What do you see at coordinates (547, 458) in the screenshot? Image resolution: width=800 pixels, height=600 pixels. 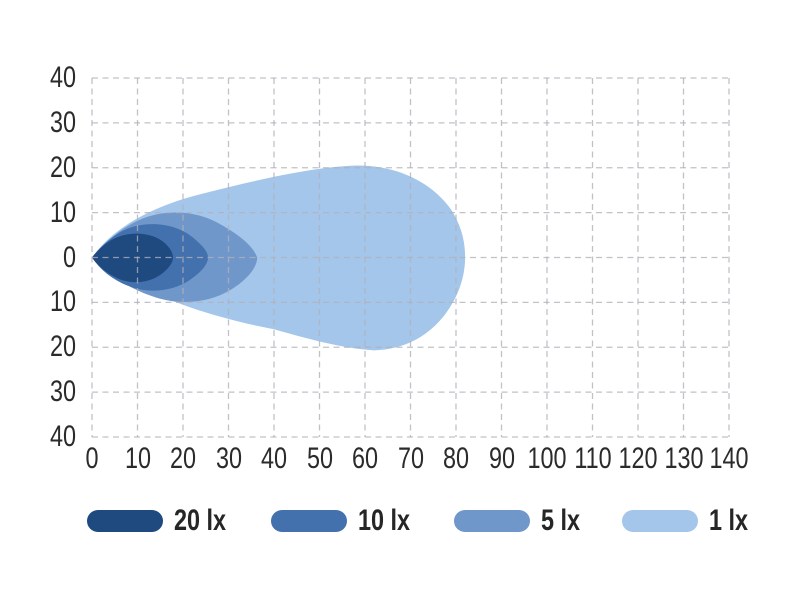 I see `x-tick-label: 100` at bounding box center [547, 458].